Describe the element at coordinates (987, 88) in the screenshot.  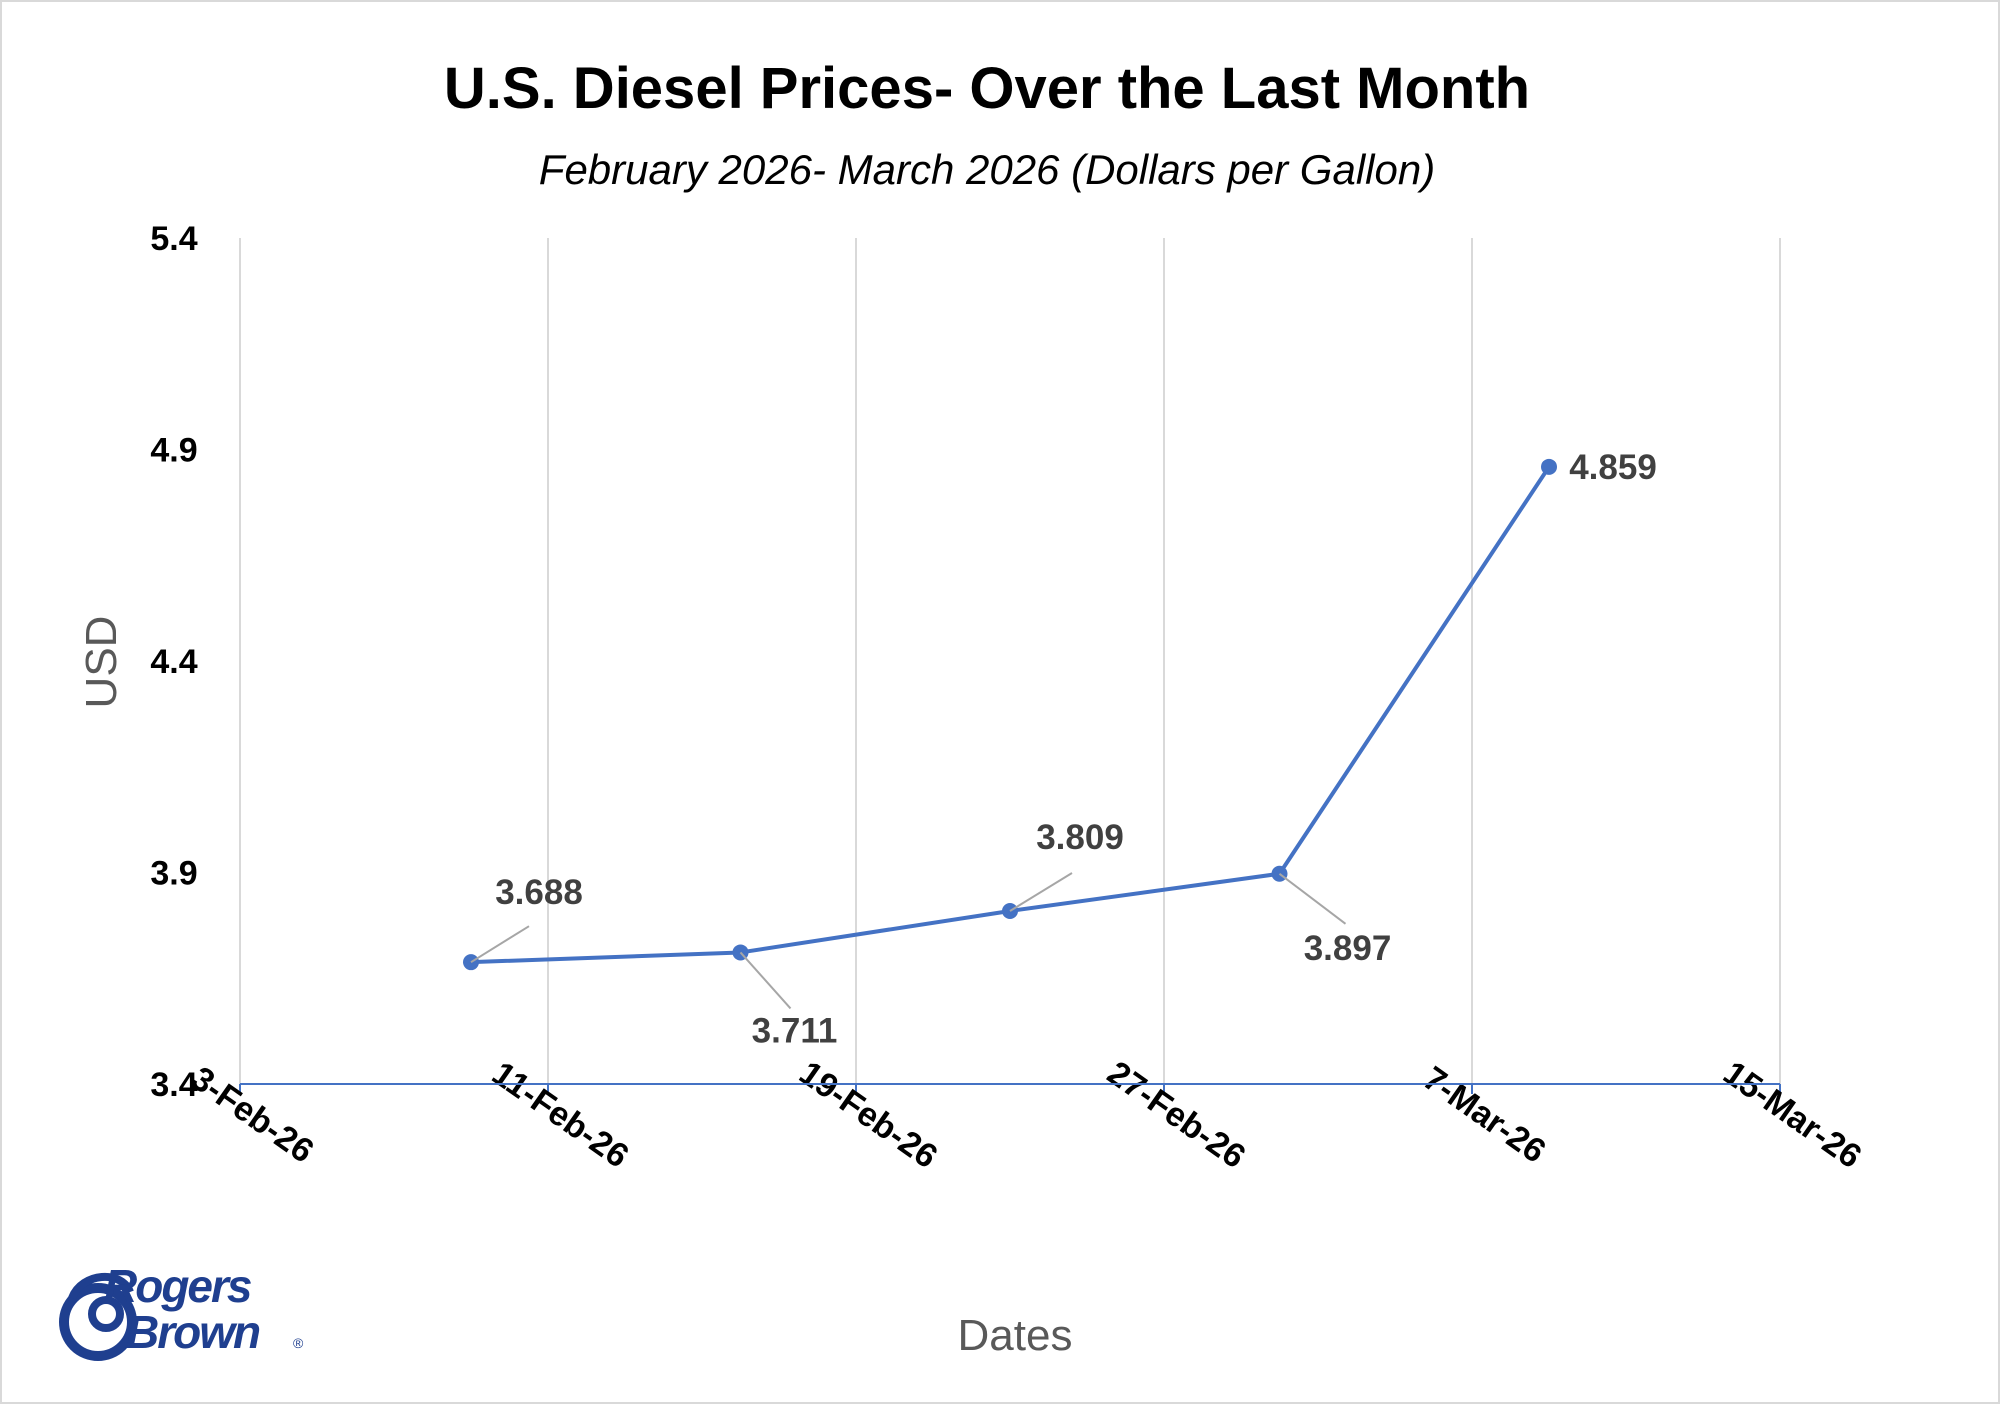
I see `chart-title: U.S. Diesel Prices- Over the Last Month` at that location.